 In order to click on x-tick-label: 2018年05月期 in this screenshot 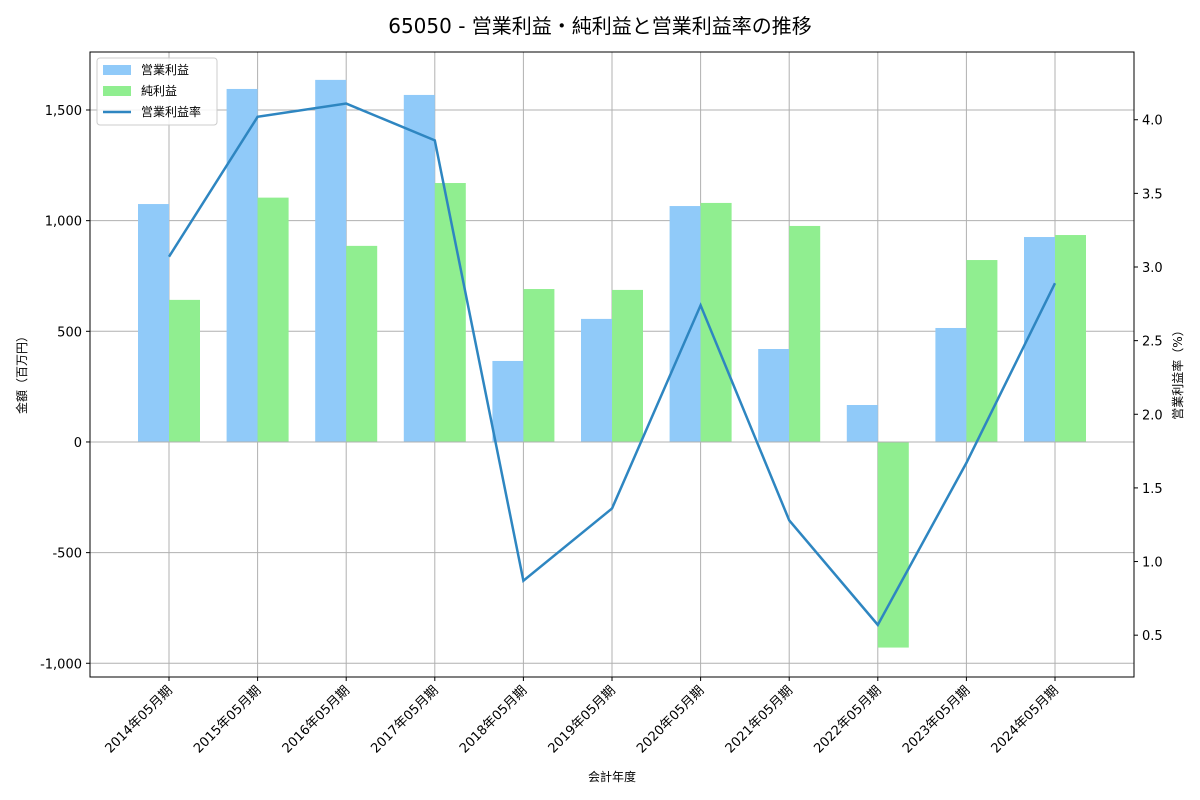, I will do `click(493, 719)`.